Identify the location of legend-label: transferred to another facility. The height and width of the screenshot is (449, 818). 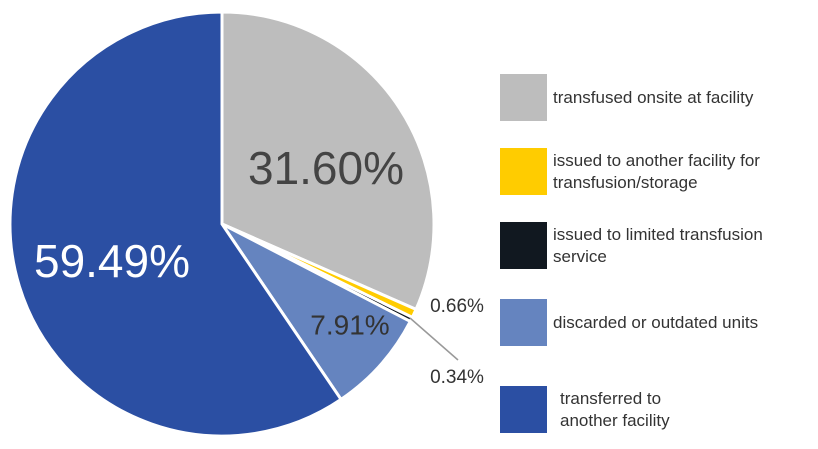
(615, 409).